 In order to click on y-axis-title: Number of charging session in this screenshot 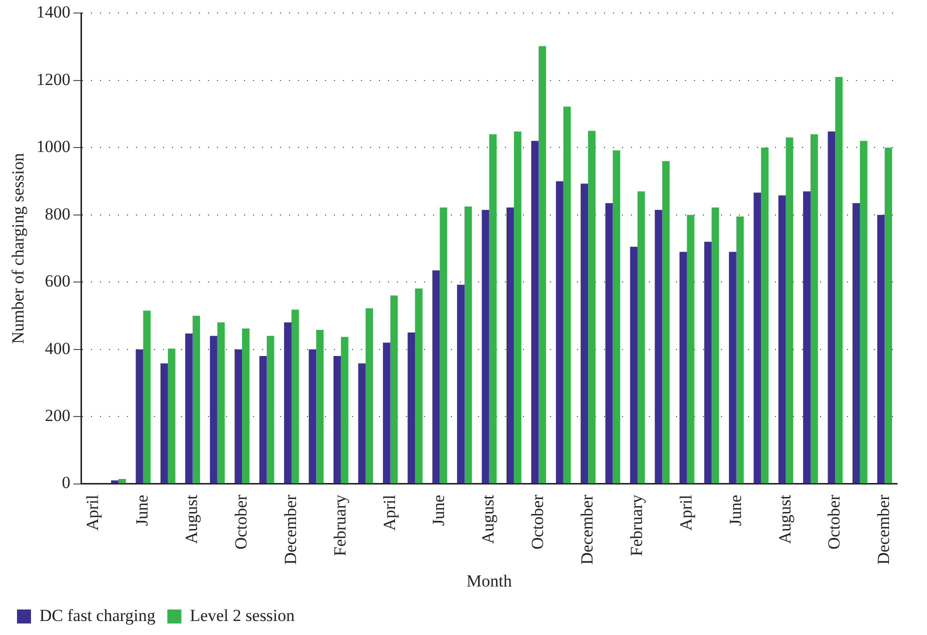, I will do `click(18, 248)`.